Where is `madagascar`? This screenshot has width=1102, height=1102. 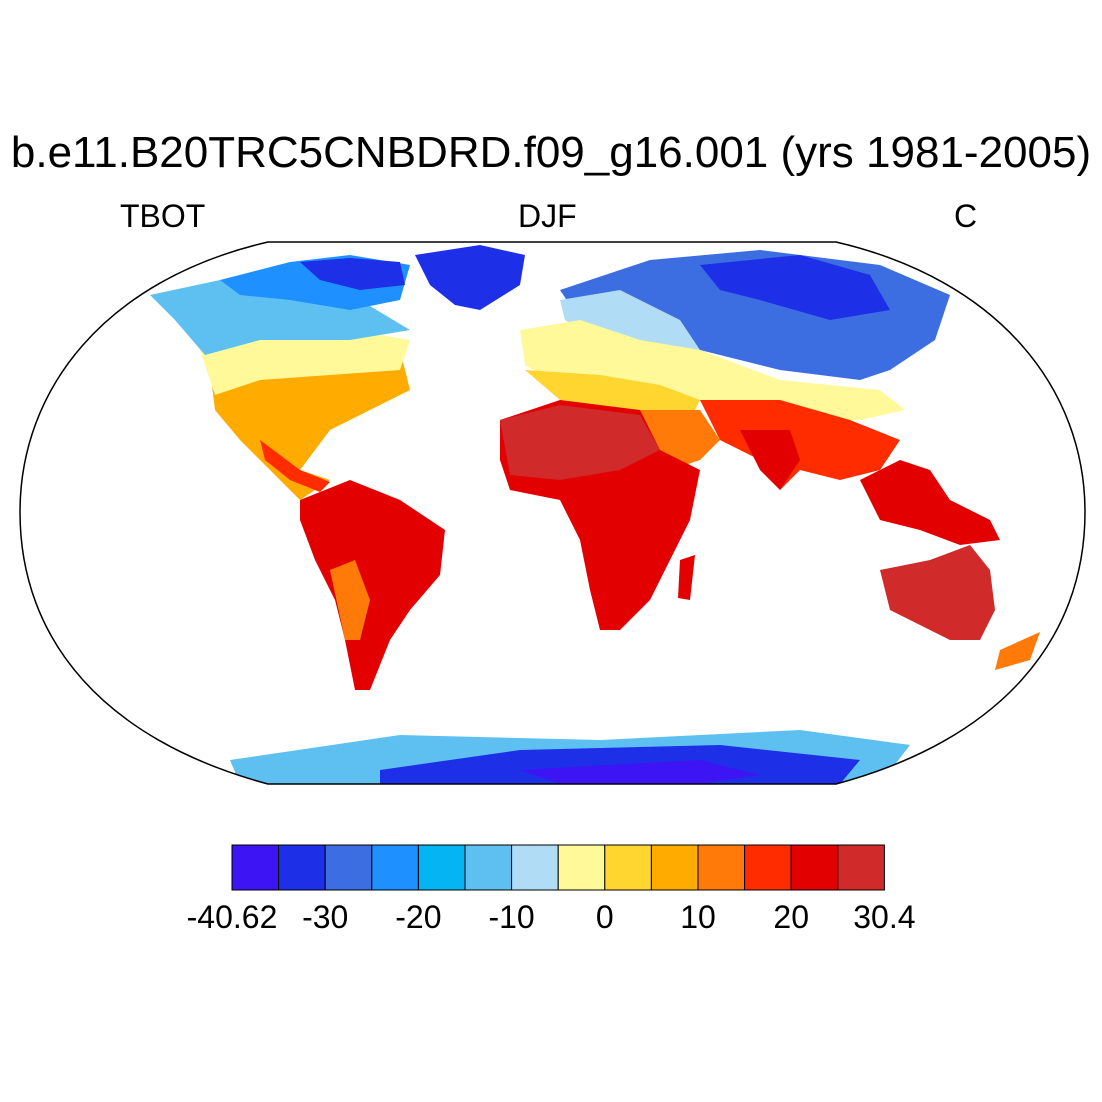 madagascar is located at coordinates (686, 577).